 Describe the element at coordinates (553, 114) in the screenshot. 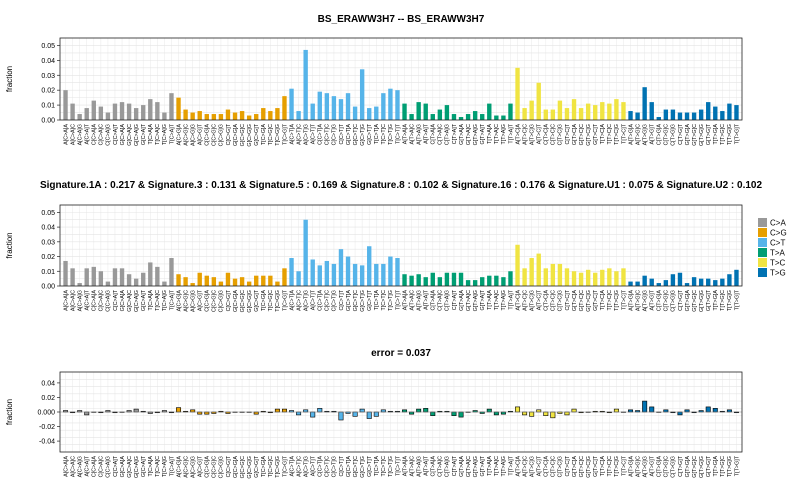

I see `bar-C[T>C]C` at that location.